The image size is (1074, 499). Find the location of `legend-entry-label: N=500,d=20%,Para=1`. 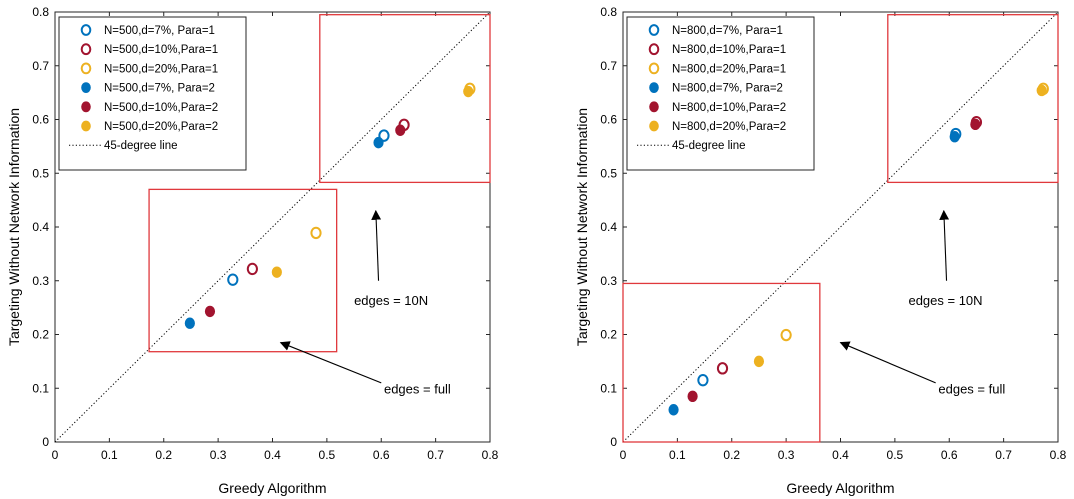

legend-entry-label: N=500,d=20%,Para=1 is located at coordinates (161, 69).